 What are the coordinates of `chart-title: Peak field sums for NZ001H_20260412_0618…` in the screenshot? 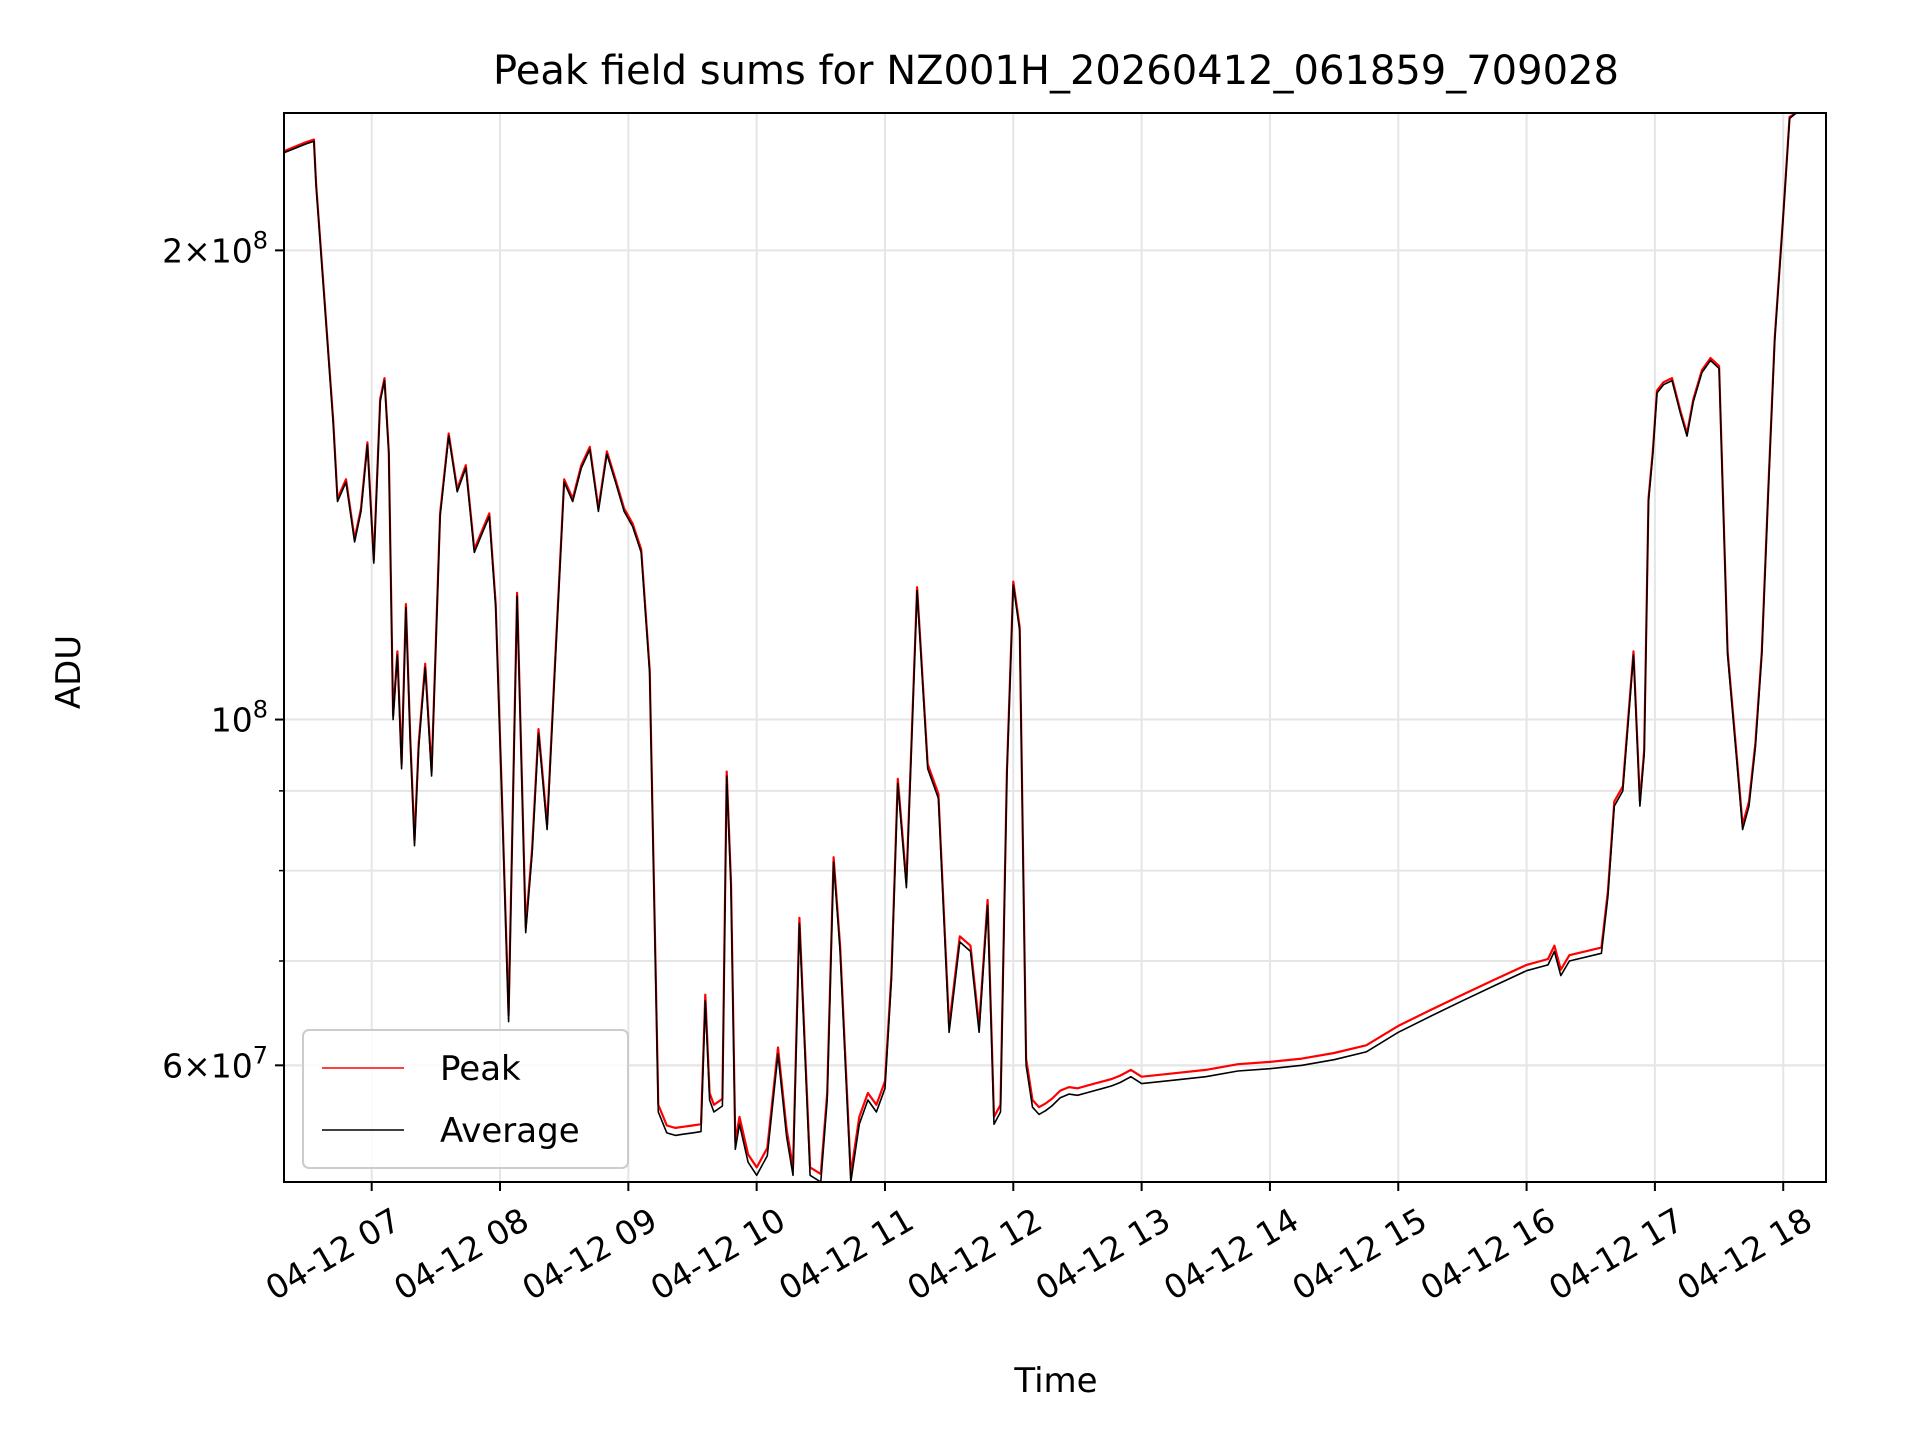 It's located at (1056, 71).